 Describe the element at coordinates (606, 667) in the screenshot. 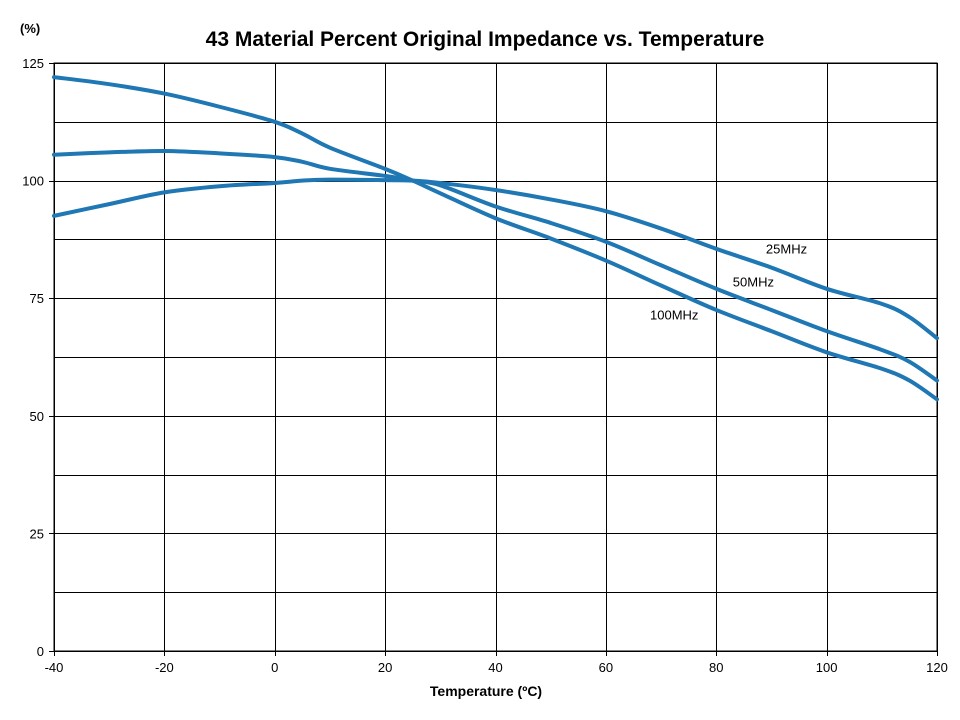

I see `x-tick-label: 60` at that location.